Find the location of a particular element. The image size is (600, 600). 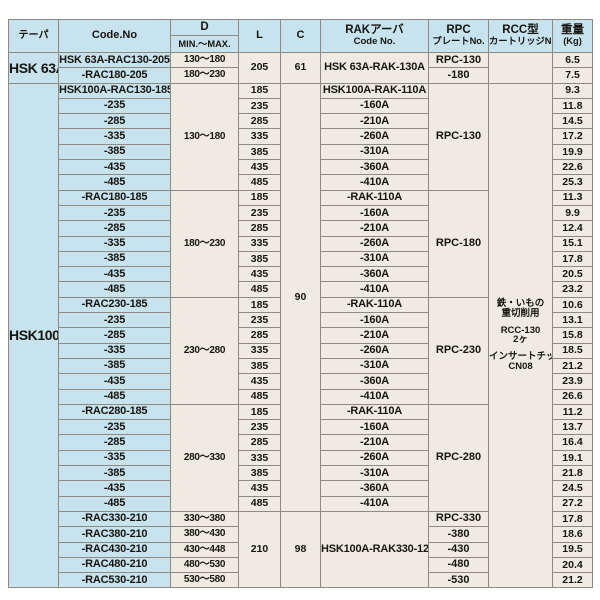

header-rpc-sub: プレートNo. is located at coordinates (458, 41).